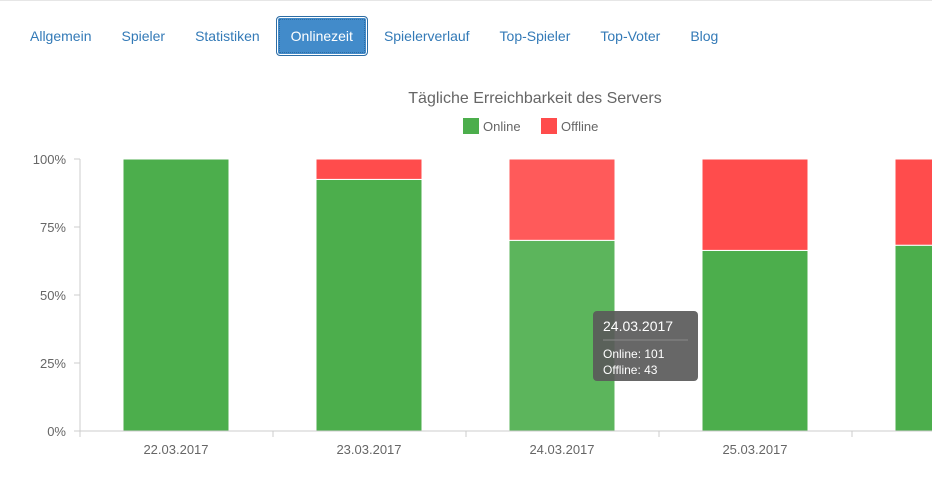 Image resolution: width=932 pixels, height=486 pixels. I want to click on y-tick-label: 75%, so click(53, 227).